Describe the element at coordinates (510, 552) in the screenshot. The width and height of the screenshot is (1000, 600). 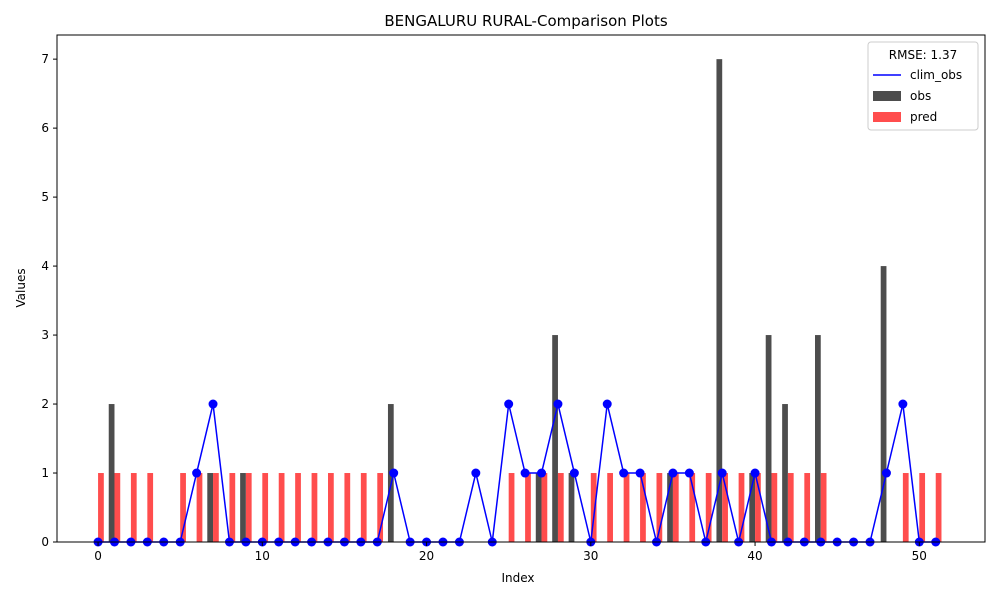
I see `x-axis: 0 10 20 30 40 50` at that location.